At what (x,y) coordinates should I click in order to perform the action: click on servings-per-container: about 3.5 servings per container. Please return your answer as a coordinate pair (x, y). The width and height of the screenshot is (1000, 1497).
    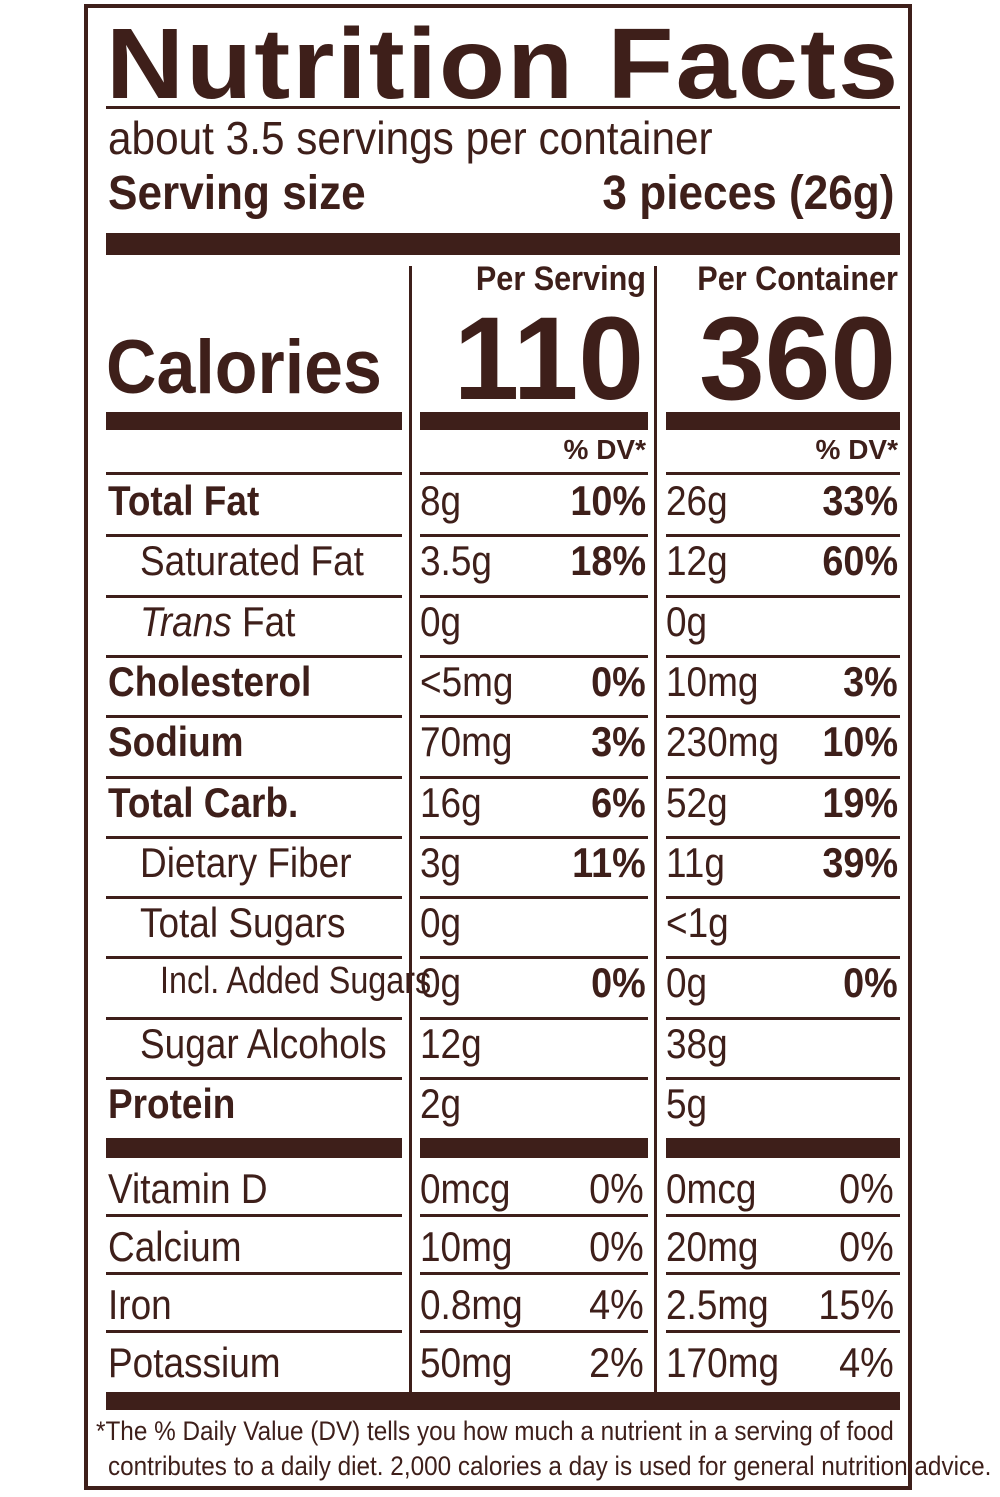
    Looking at the image, I should click on (410, 138).